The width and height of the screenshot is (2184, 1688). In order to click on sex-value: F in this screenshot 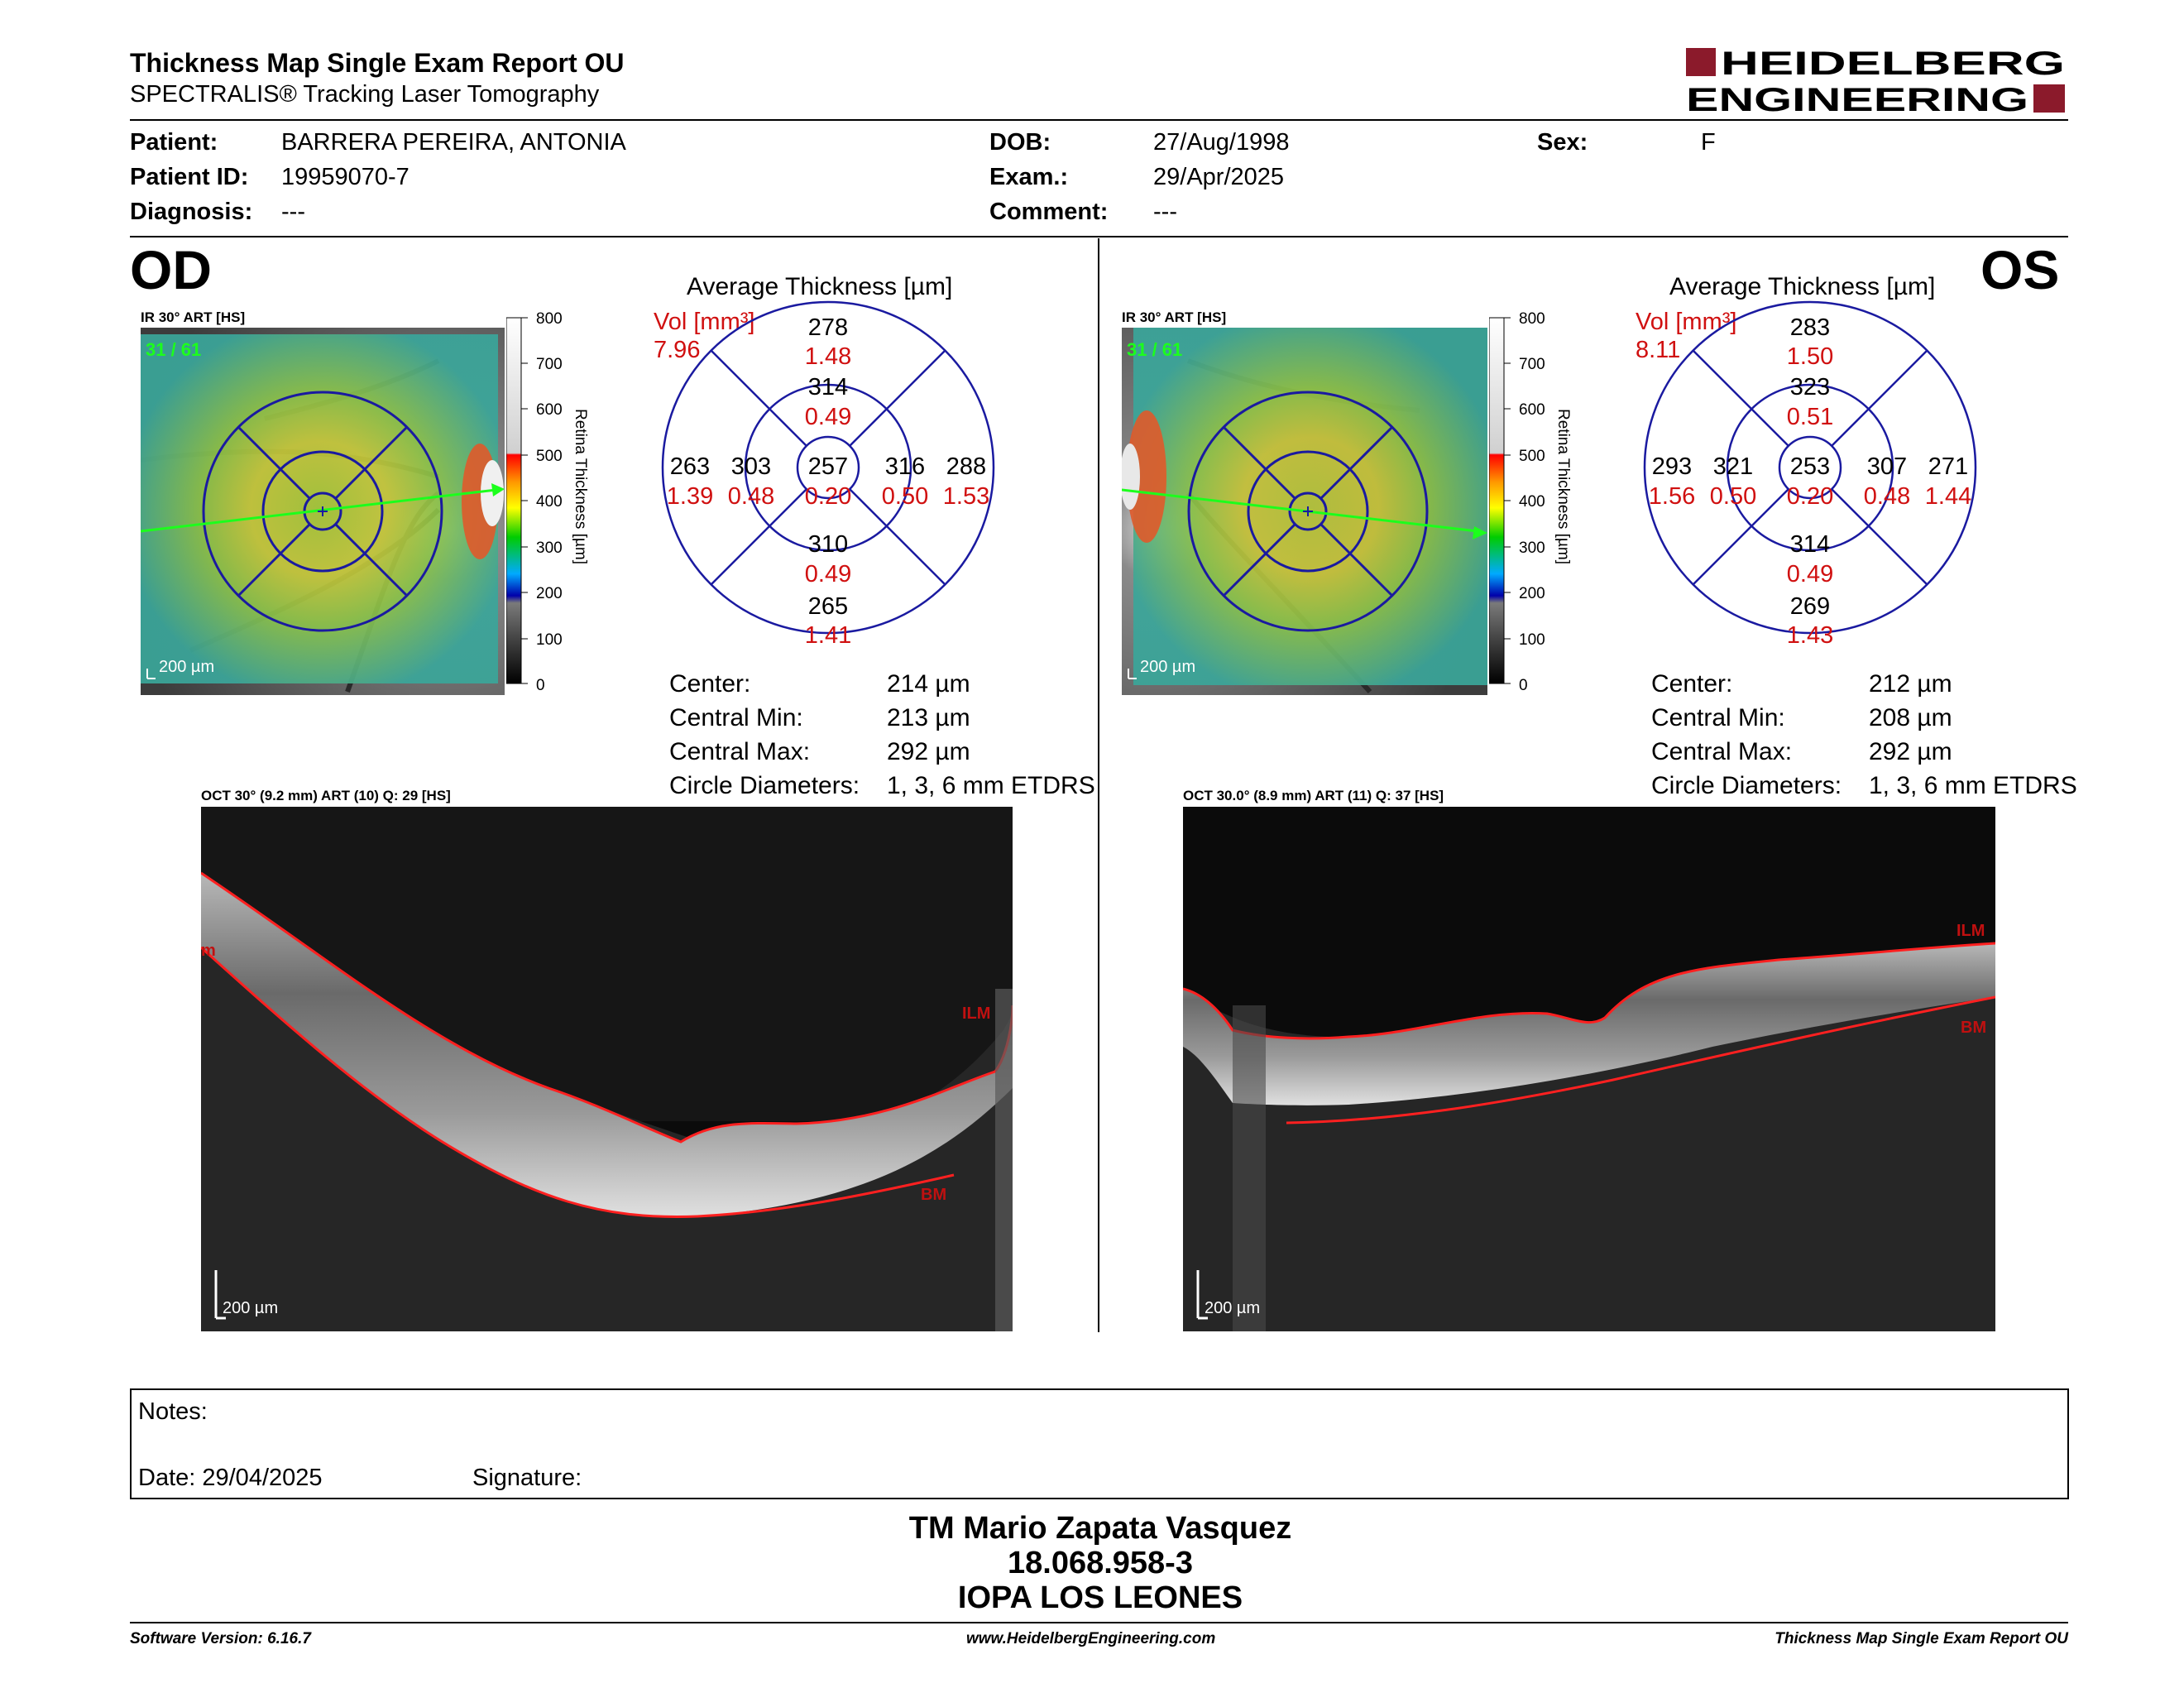, I will do `click(1708, 142)`.